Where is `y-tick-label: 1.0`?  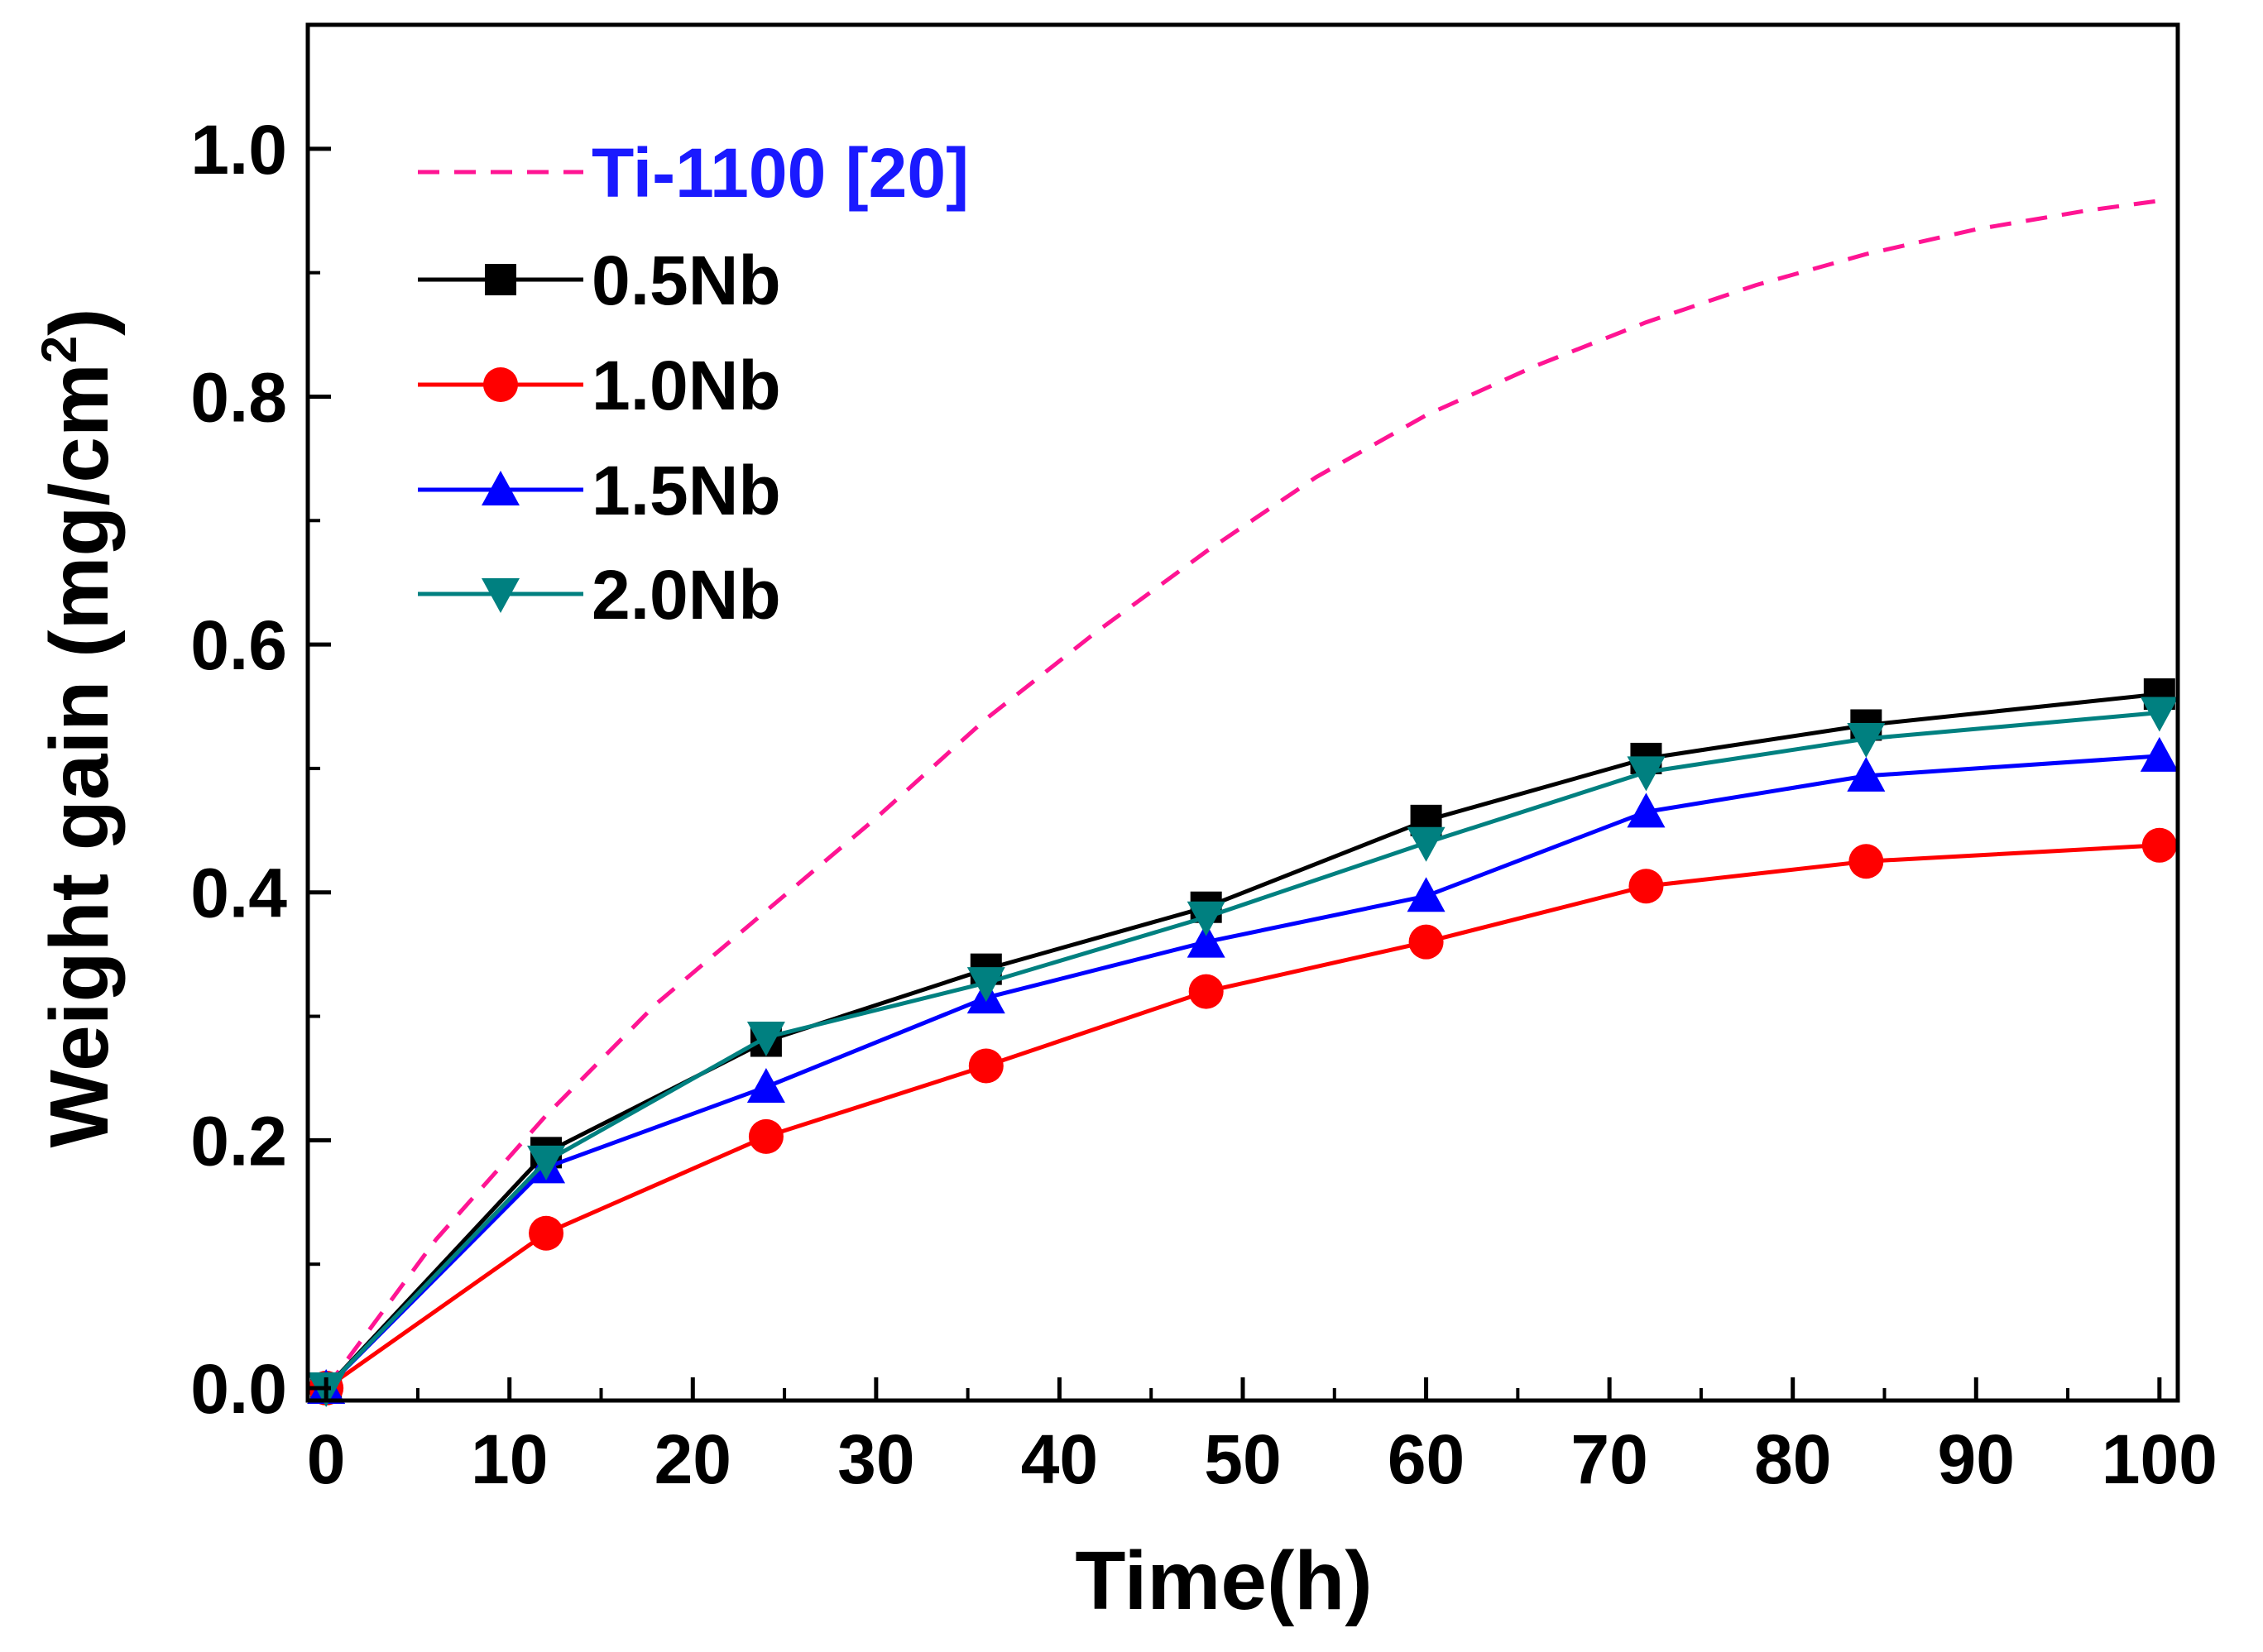
y-tick-label: 1.0 is located at coordinates (238, 150).